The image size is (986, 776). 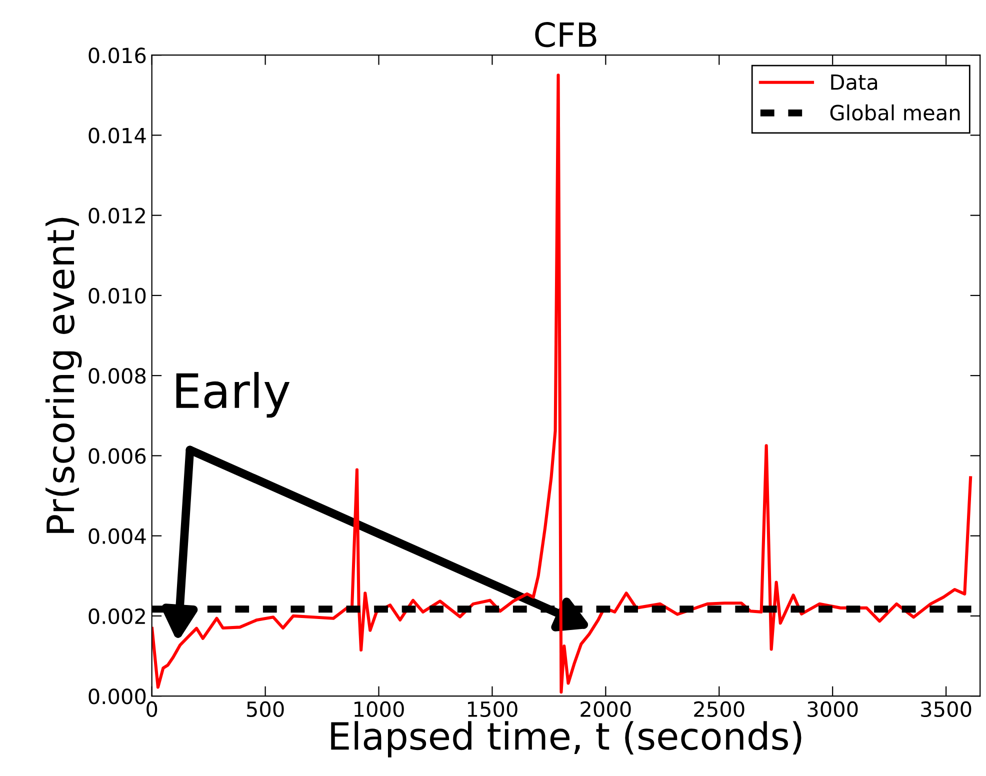 What do you see at coordinates (116, 616) in the screenshot?
I see `y-tick-label: 0.002` at bounding box center [116, 616].